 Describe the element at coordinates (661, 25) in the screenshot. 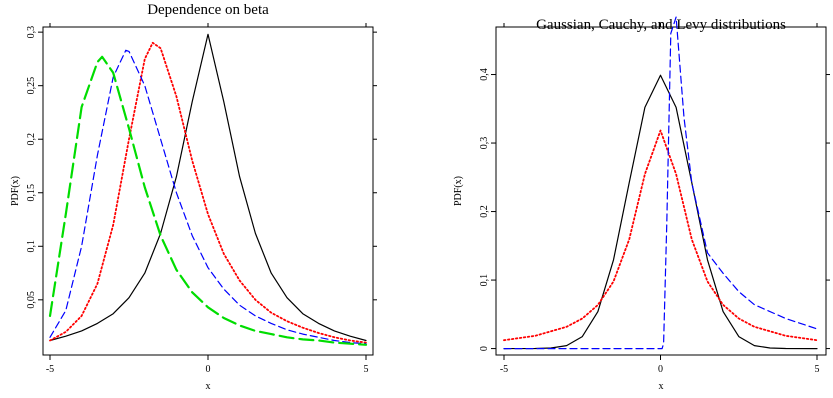

I see `right-chart-title: Gaussian, Cauchy, and Levy distributions` at that location.